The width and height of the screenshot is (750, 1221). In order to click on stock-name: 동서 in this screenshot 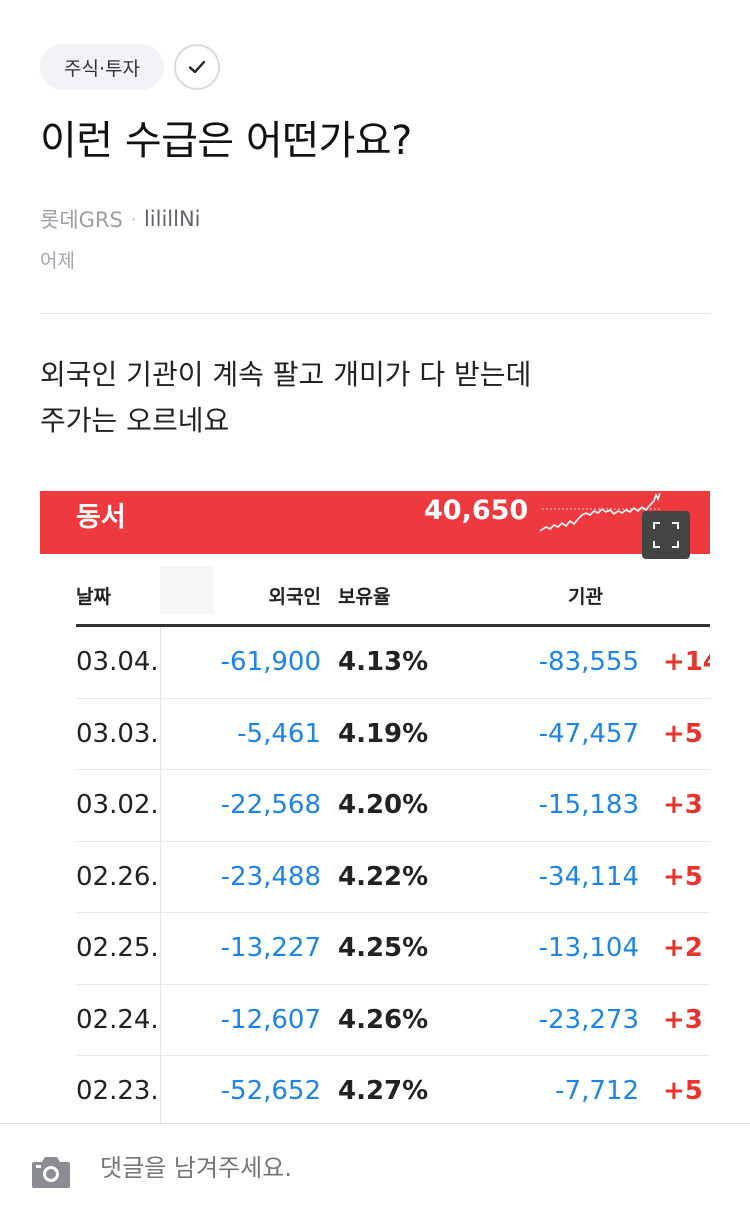, I will do `click(101, 517)`.